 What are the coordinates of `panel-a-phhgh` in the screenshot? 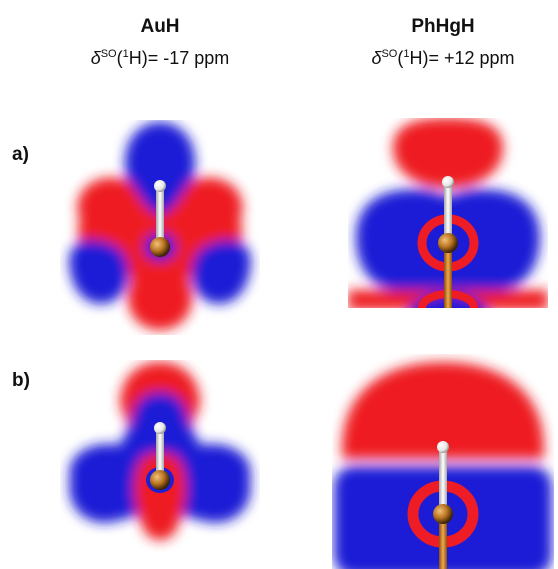 It's located at (448, 213).